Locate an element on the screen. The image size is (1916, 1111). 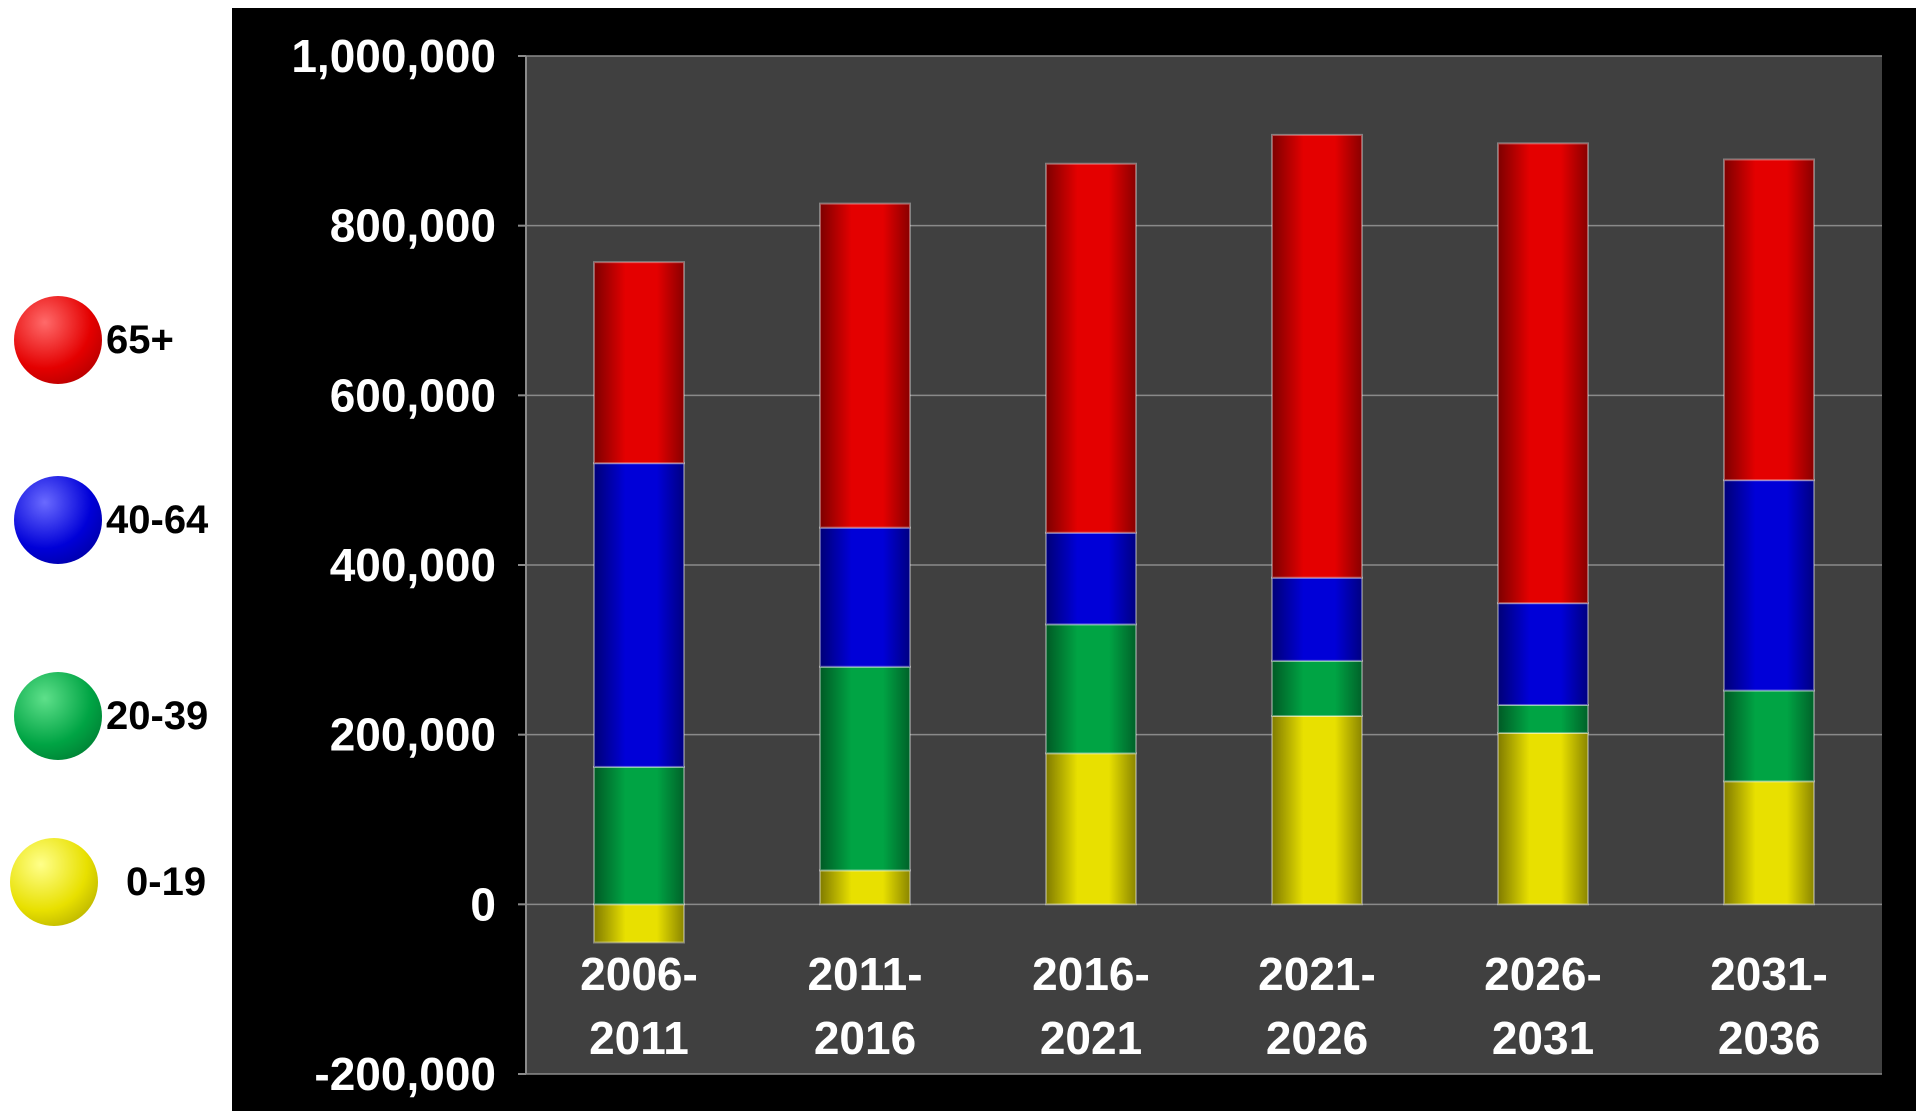
x-tick-label: 2031-2036 is located at coordinates (1769, 1006).